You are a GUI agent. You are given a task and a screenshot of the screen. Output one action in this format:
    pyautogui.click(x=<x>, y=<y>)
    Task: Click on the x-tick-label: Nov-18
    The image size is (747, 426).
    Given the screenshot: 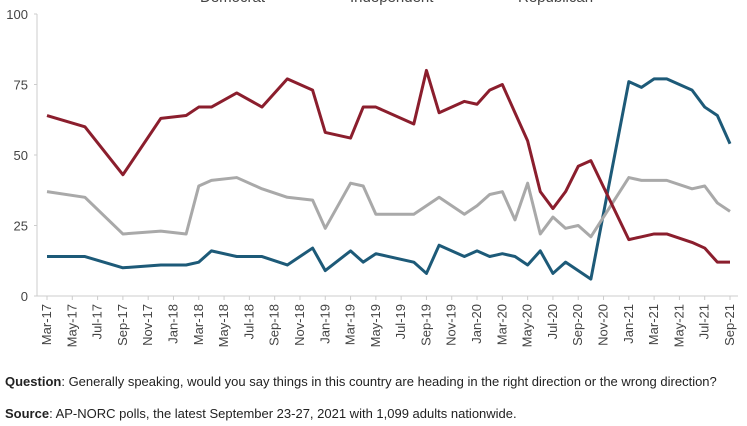 What is the action you would take?
    pyautogui.click(x=299, y=325)
    